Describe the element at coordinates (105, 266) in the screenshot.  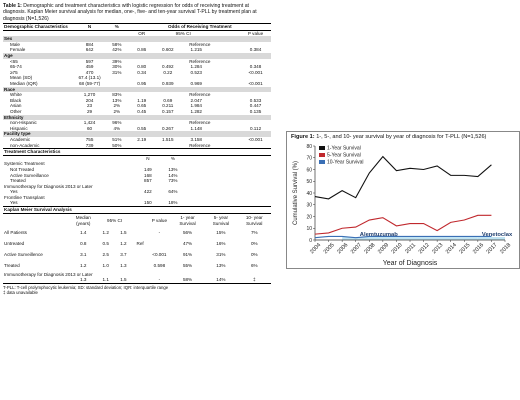
I see `km-row-ci-low: 1.0` at that location.